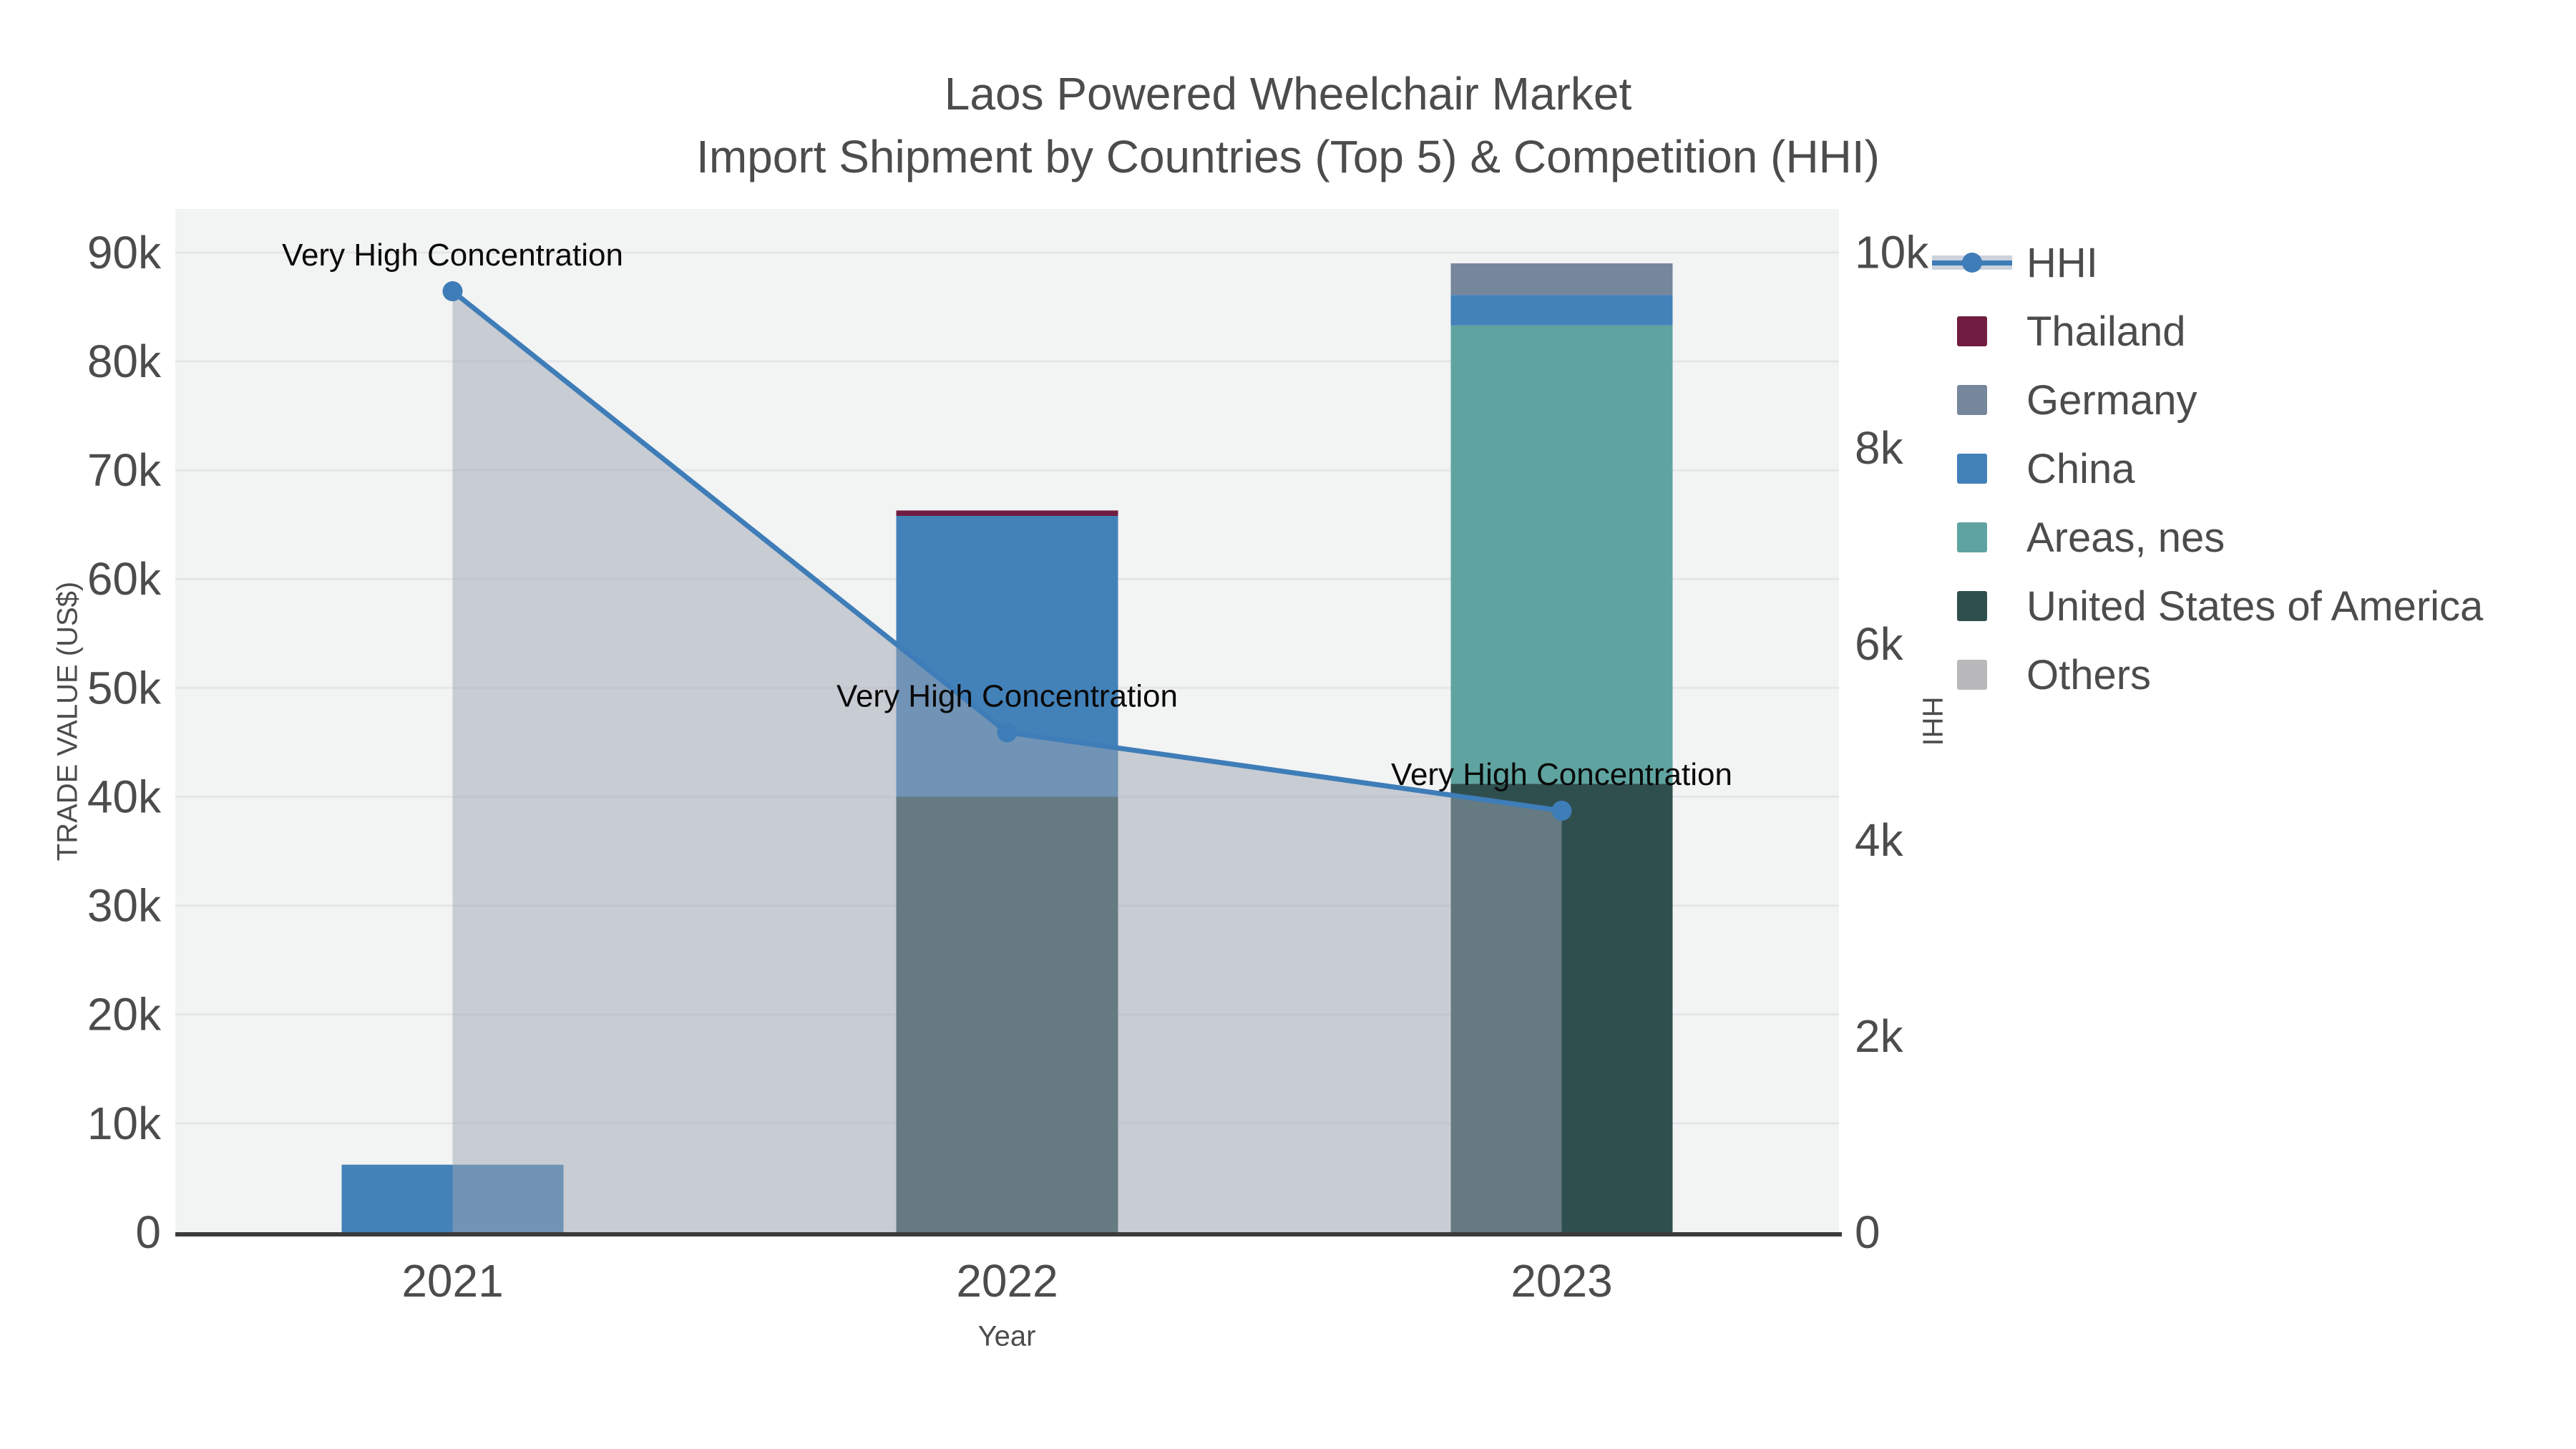 The image size is (2576, 1449). Describe the element at coordinates (1879, 448) in the screenshot. I see `y-right-tick-label: 8k` at that location.